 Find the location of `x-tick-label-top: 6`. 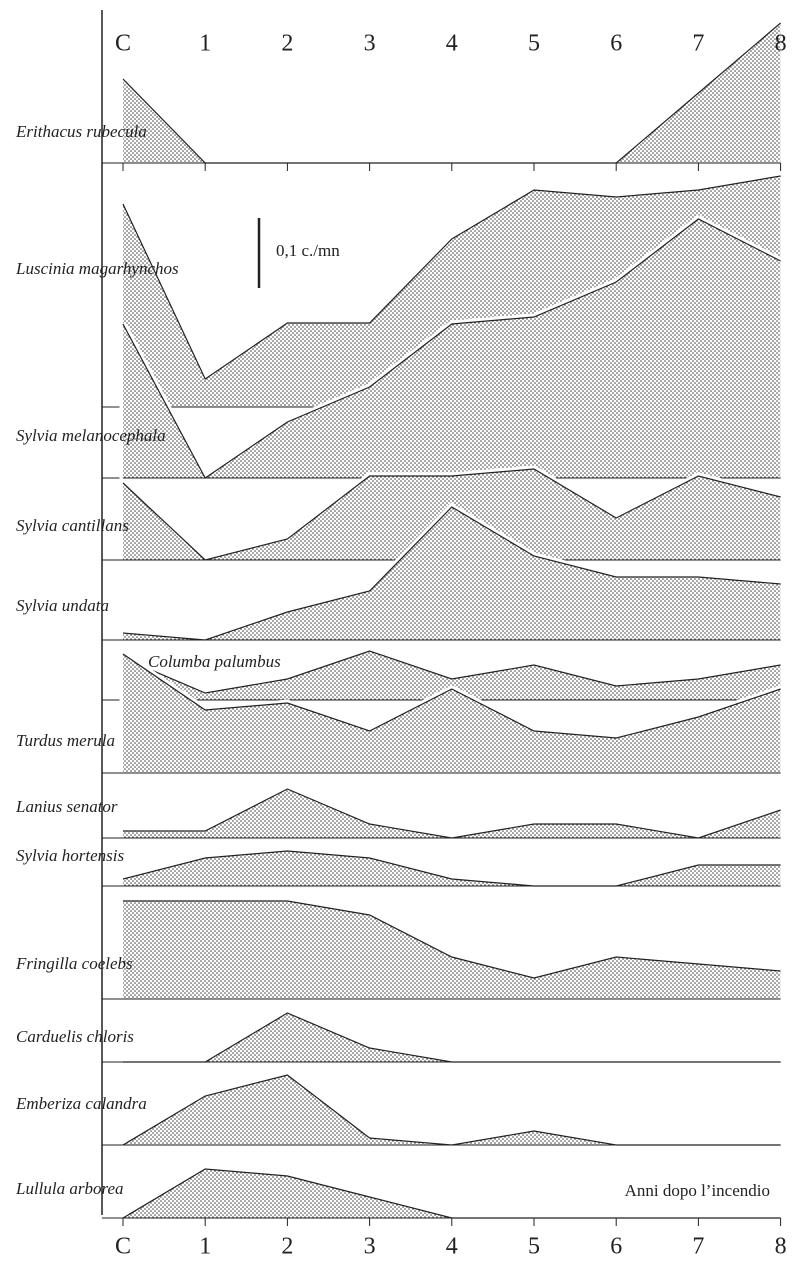

x-tick-label-top: 6 is located at coordinates (616, 44).